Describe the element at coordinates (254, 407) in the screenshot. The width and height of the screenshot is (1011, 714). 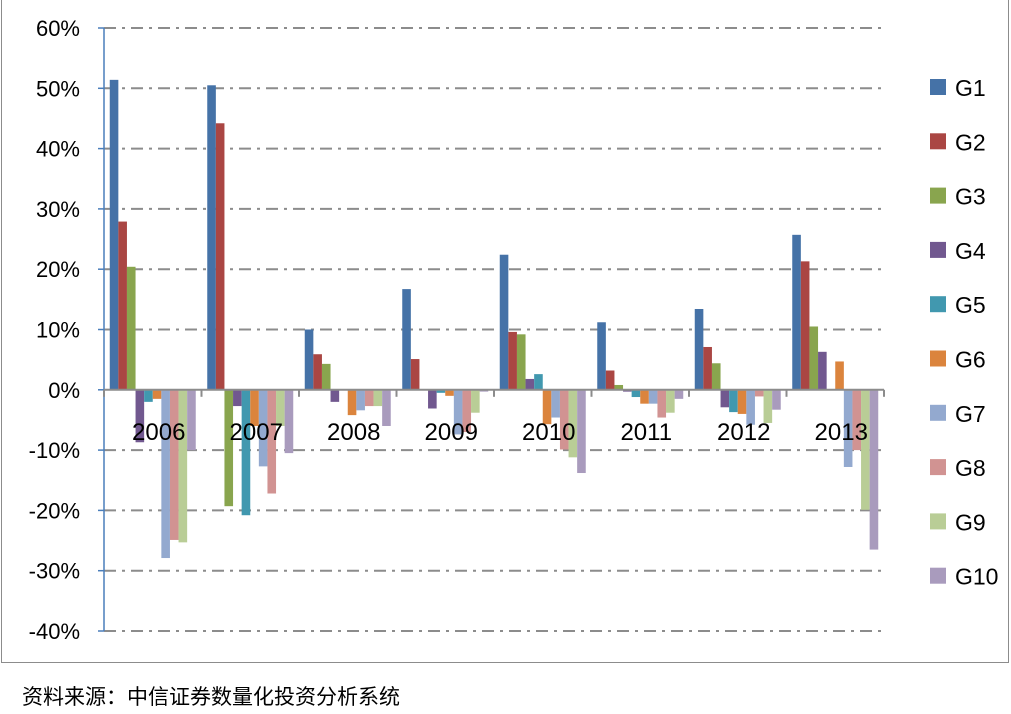
I see `bar-g6-2007` at that location.